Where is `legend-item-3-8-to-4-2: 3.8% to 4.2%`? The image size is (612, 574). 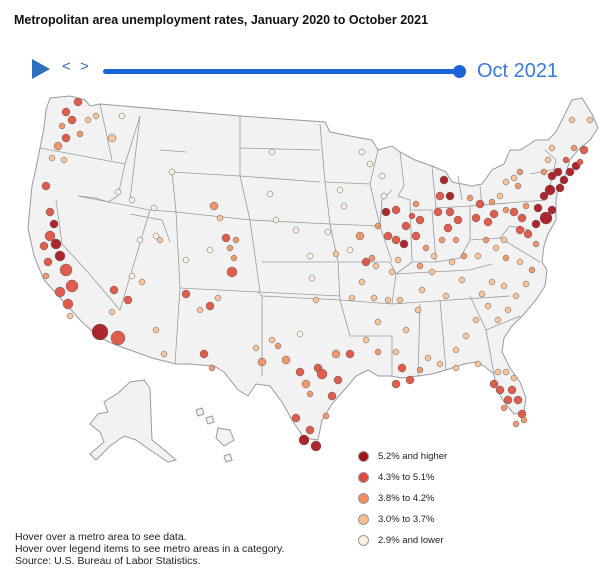
legend-item-3-8-to-4-2: 3.8% to 4.2% is located at coordinates (402, 498).